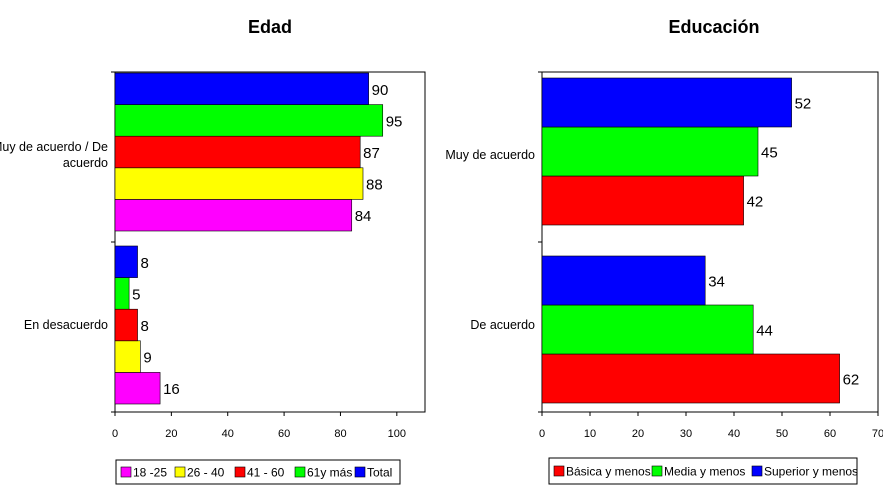 The height and width of the screenshot is (486, 883). What do you see at coordinates (394, 121) in the screenshot?
I see `data-label: 95` at bounding box center [394, 121].